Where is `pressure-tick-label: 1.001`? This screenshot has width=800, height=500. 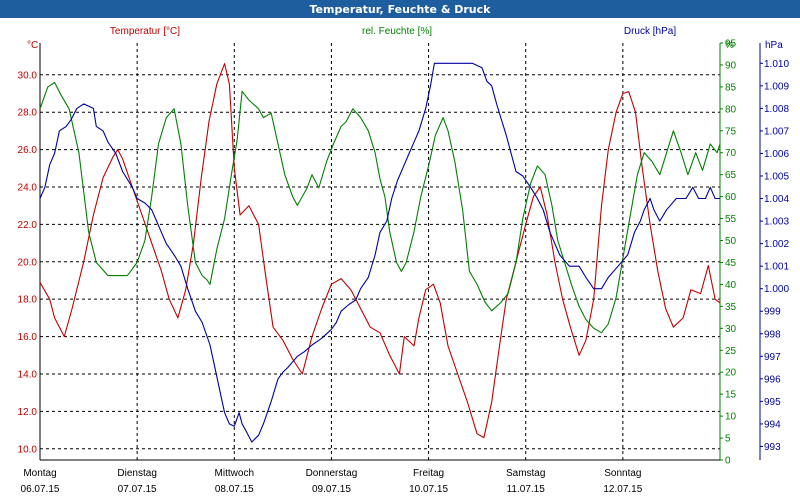 pressure-tick-label: 1.001 is located at coordinates (776, 267).